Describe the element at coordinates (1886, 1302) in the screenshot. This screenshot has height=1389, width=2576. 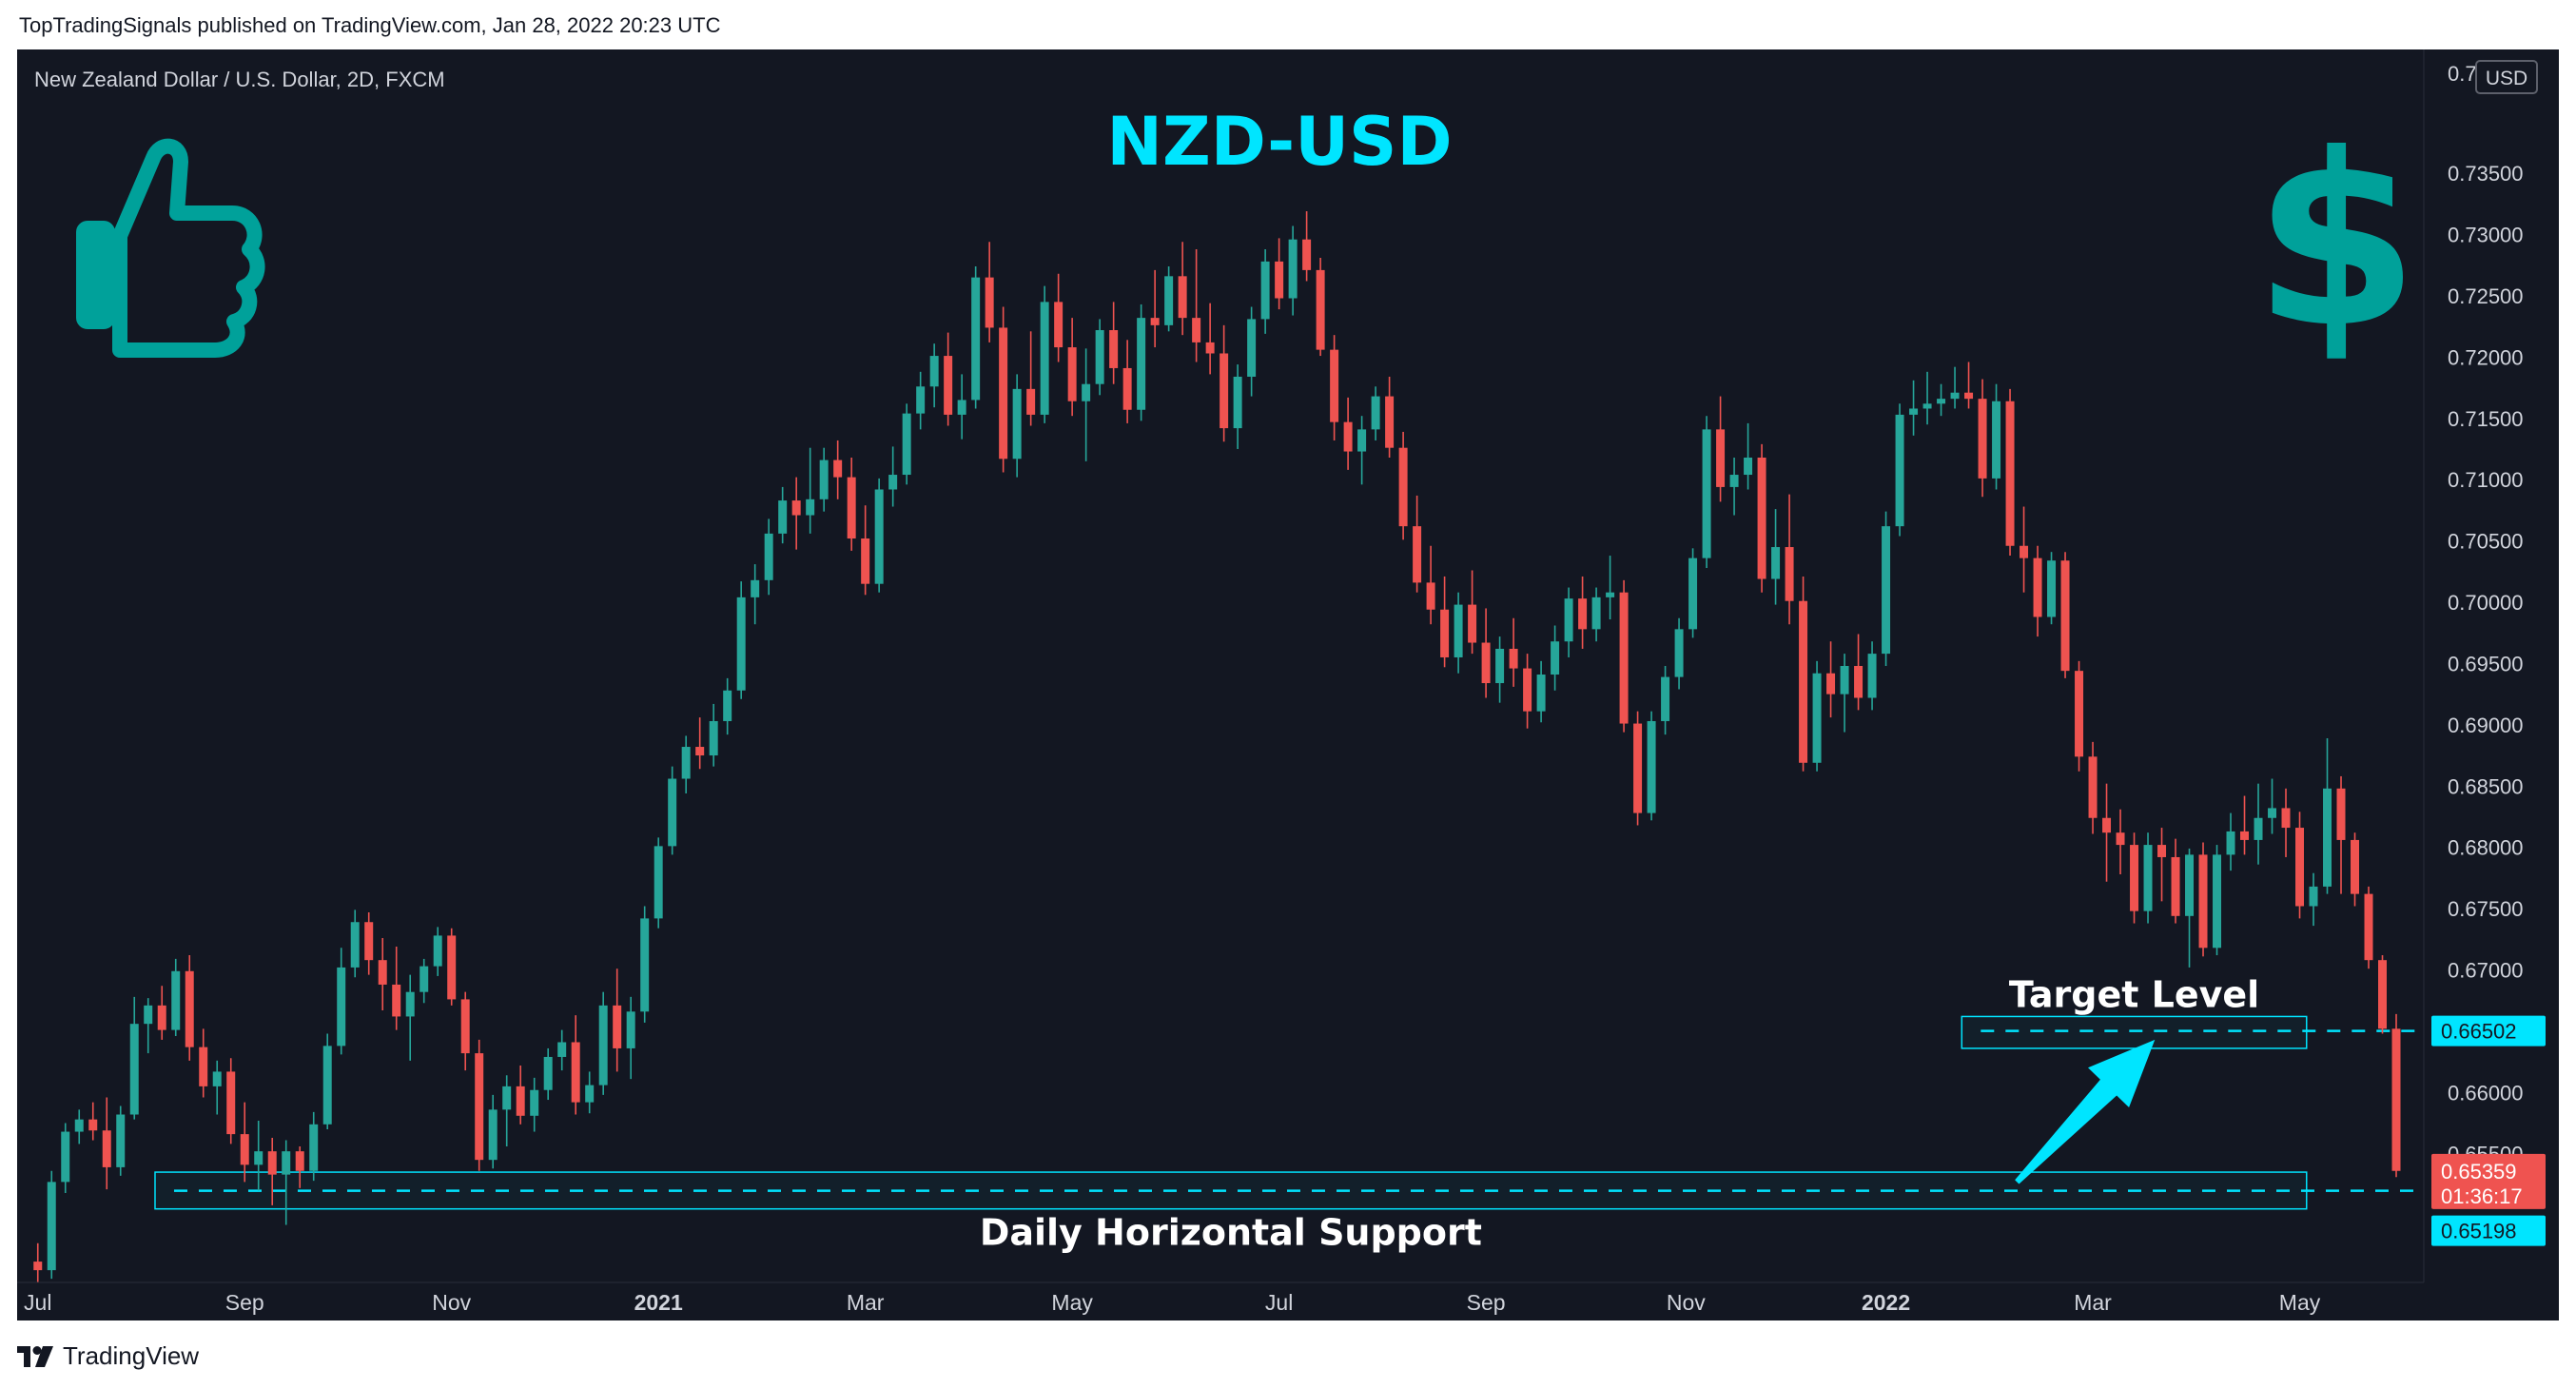
I see `x-tick-label: 2022` at that location.